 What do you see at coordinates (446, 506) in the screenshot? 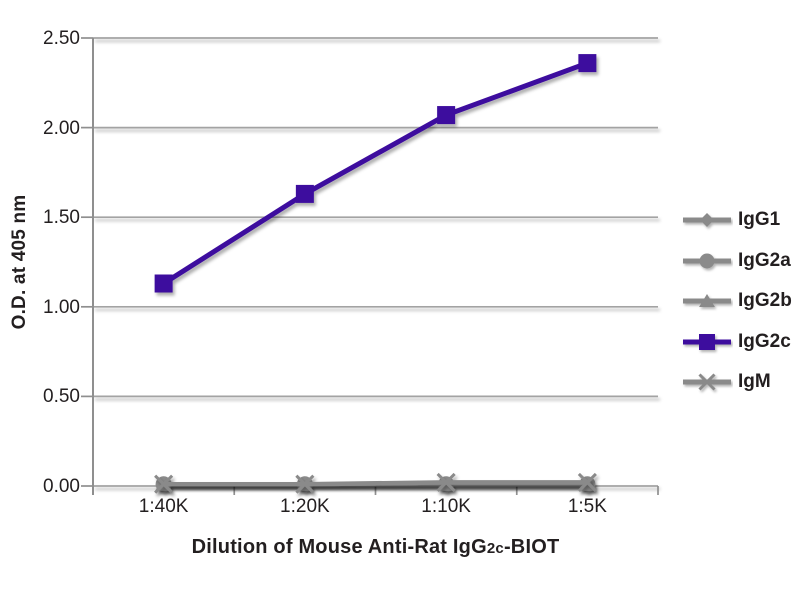
I see `x-tick-label: 1:10K` at bounding box center [446, 506].